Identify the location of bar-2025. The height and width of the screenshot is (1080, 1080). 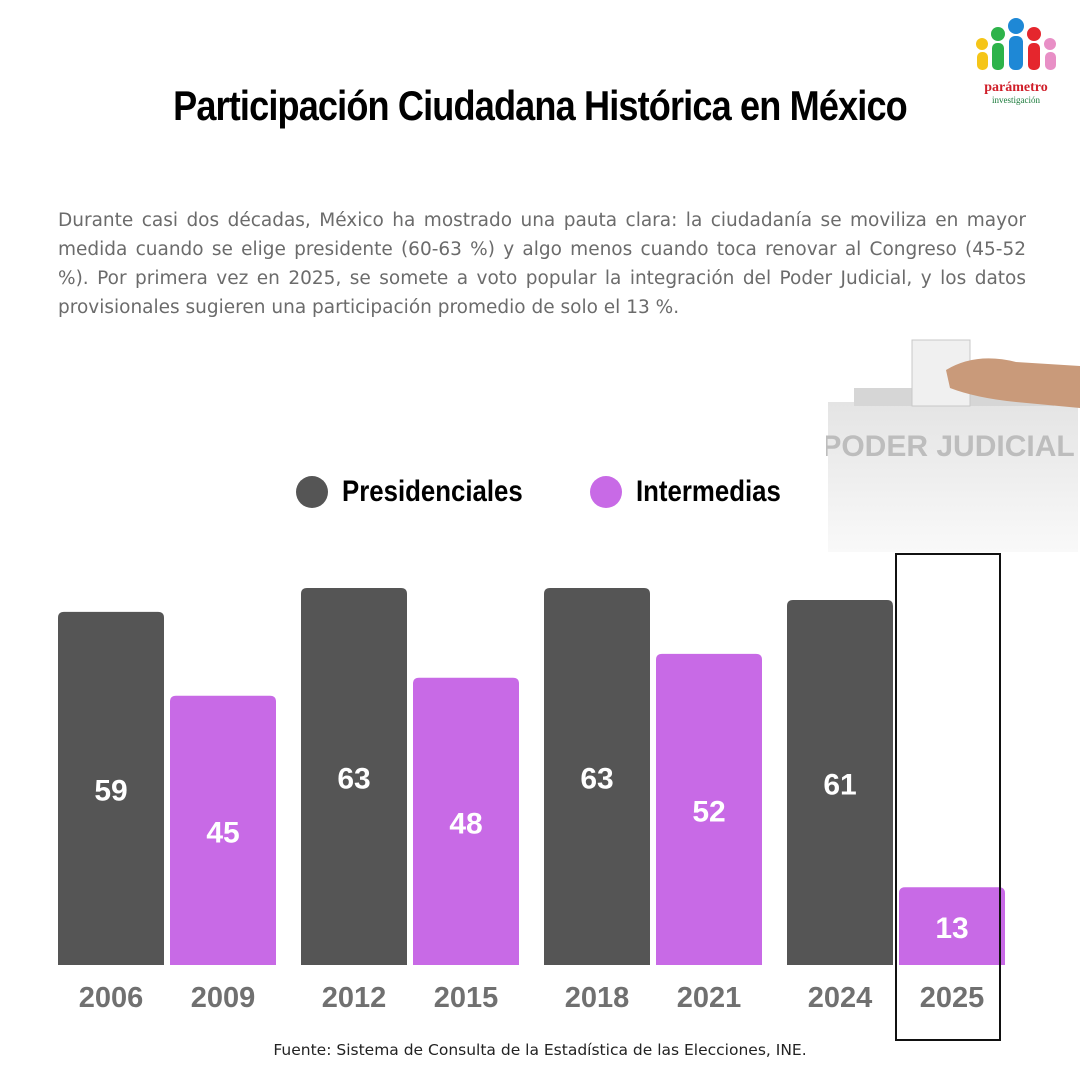
(952, 926).